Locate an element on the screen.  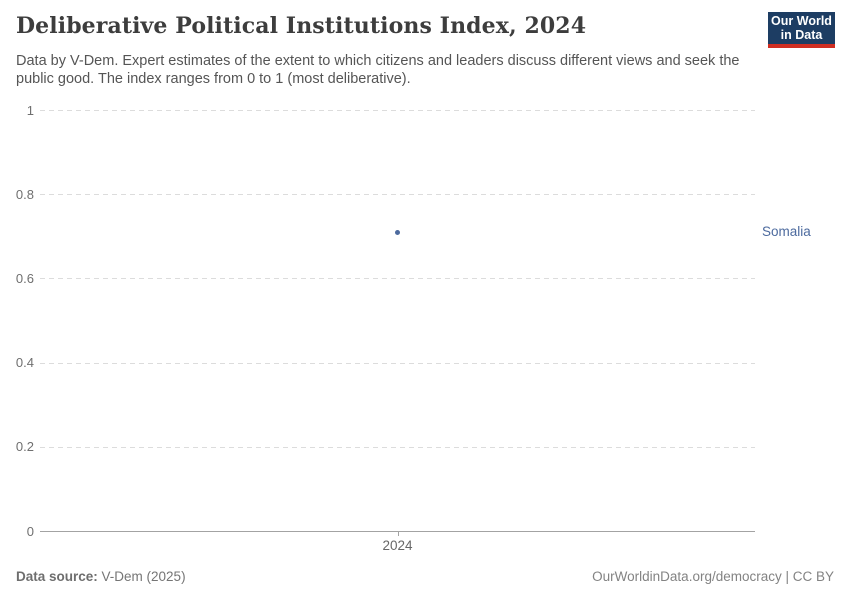
x-axis-tick is located at coordinates (398, 533).